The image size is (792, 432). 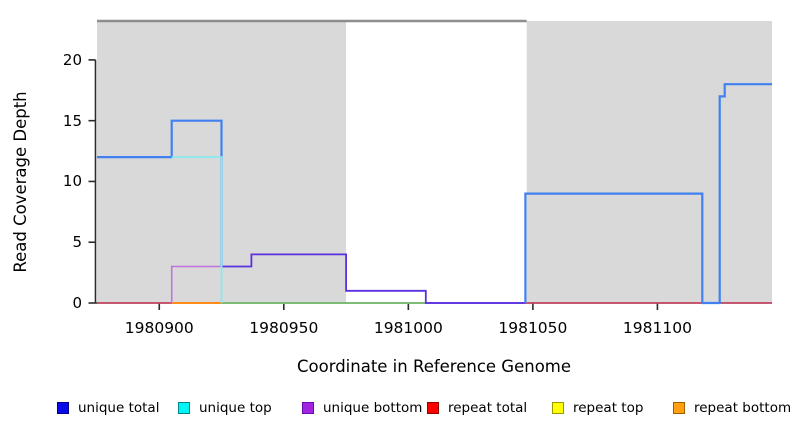 I want to click on x-tick-label: 1981000, so click(x=408, y=328).